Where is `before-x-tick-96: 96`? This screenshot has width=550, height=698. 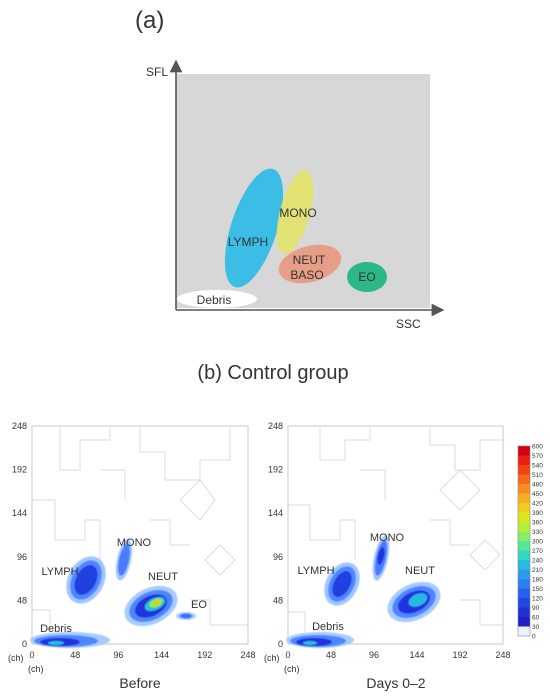
before-x-tick-96: 96 is located at coordinates (118, 655).